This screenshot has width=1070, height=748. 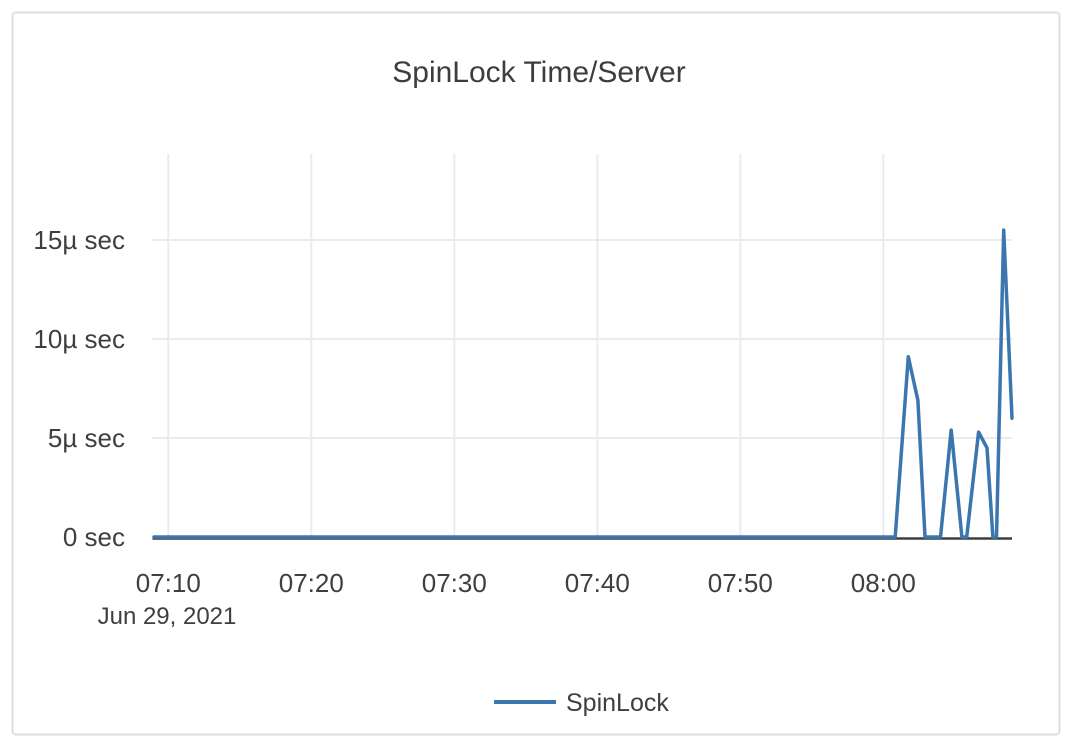 I want to click on x-tick-label: 07:20, so click(x=311, y=583).